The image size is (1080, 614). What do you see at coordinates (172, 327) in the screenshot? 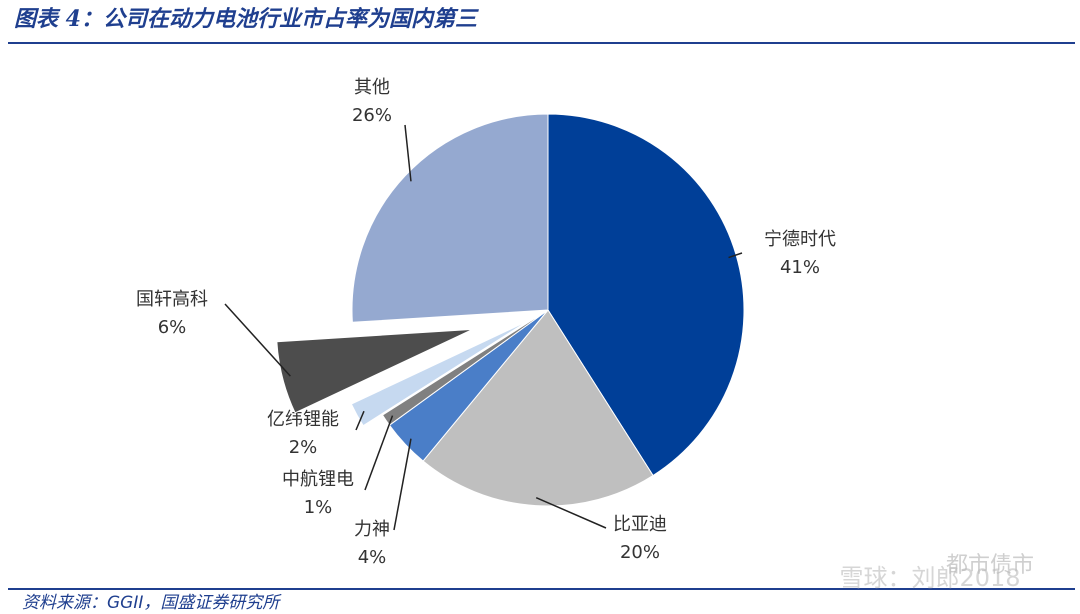
I see `value-label: 6%` at bounding box center [172, 327].